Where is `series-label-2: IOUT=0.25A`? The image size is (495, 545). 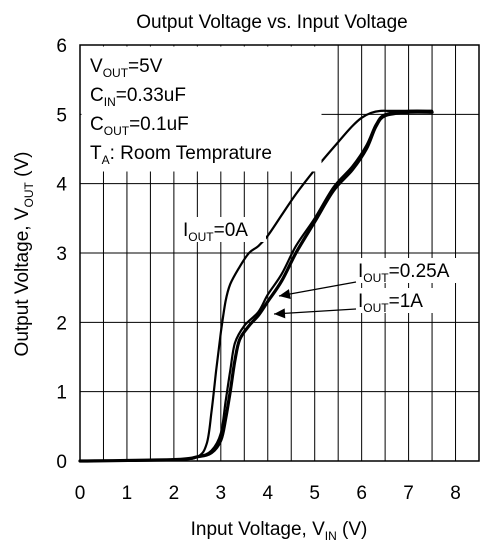 series-label-2: IOUT=0.25A is located at coordinates (404, 273).